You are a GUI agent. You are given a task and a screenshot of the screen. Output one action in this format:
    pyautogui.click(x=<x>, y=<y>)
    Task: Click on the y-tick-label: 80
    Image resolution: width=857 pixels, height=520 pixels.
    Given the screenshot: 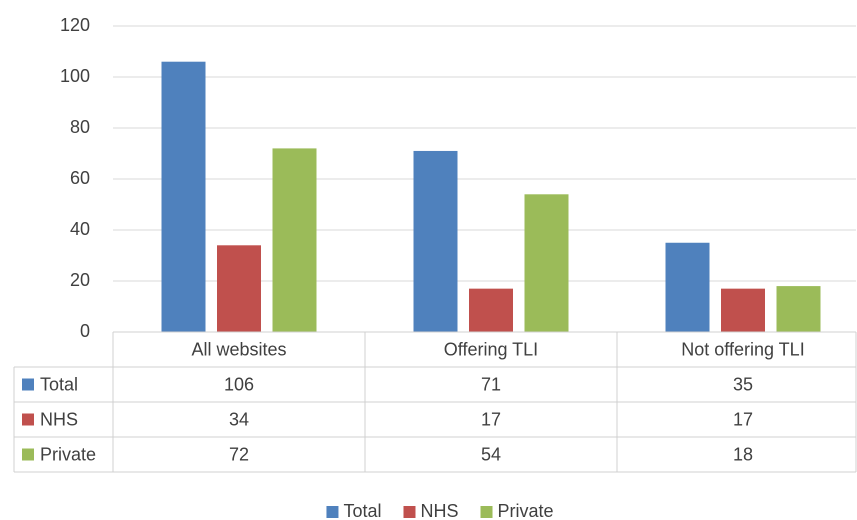 What is the action you would take?
    pyautogui.click(x=80, y=127)
    